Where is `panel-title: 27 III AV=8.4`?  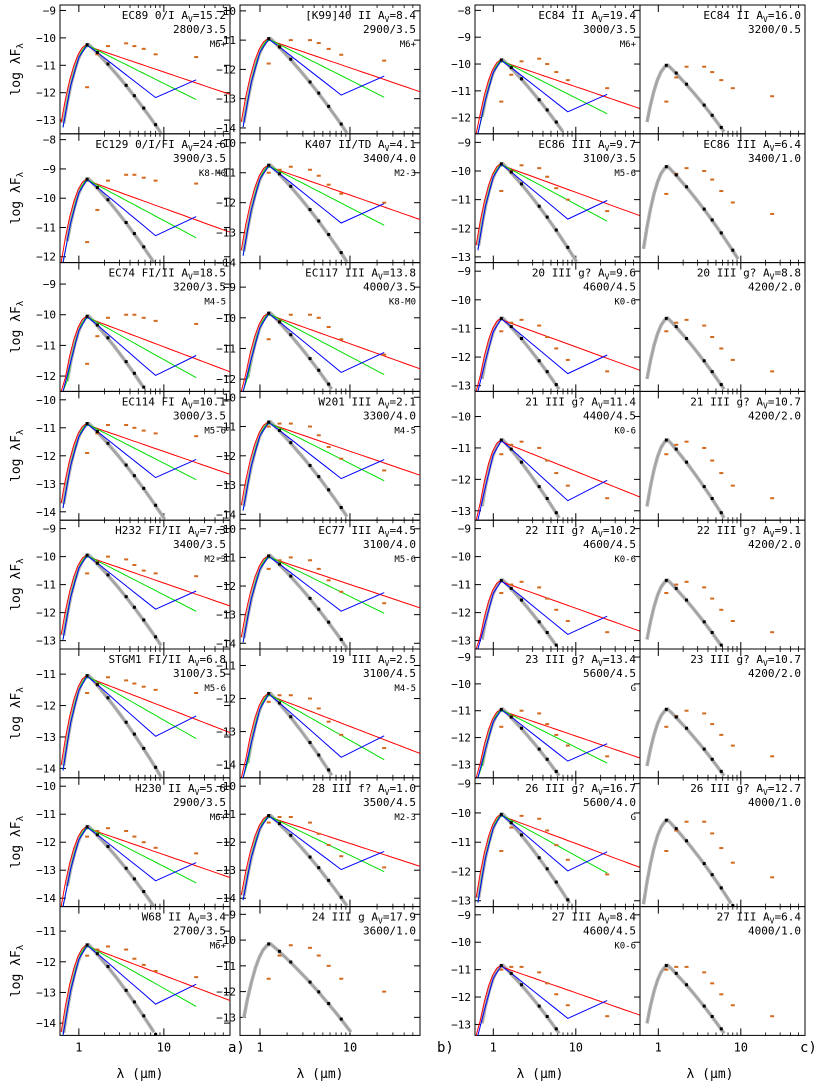 panel-title: 27 III AV=8.4 is located at coordinates (594, 918).